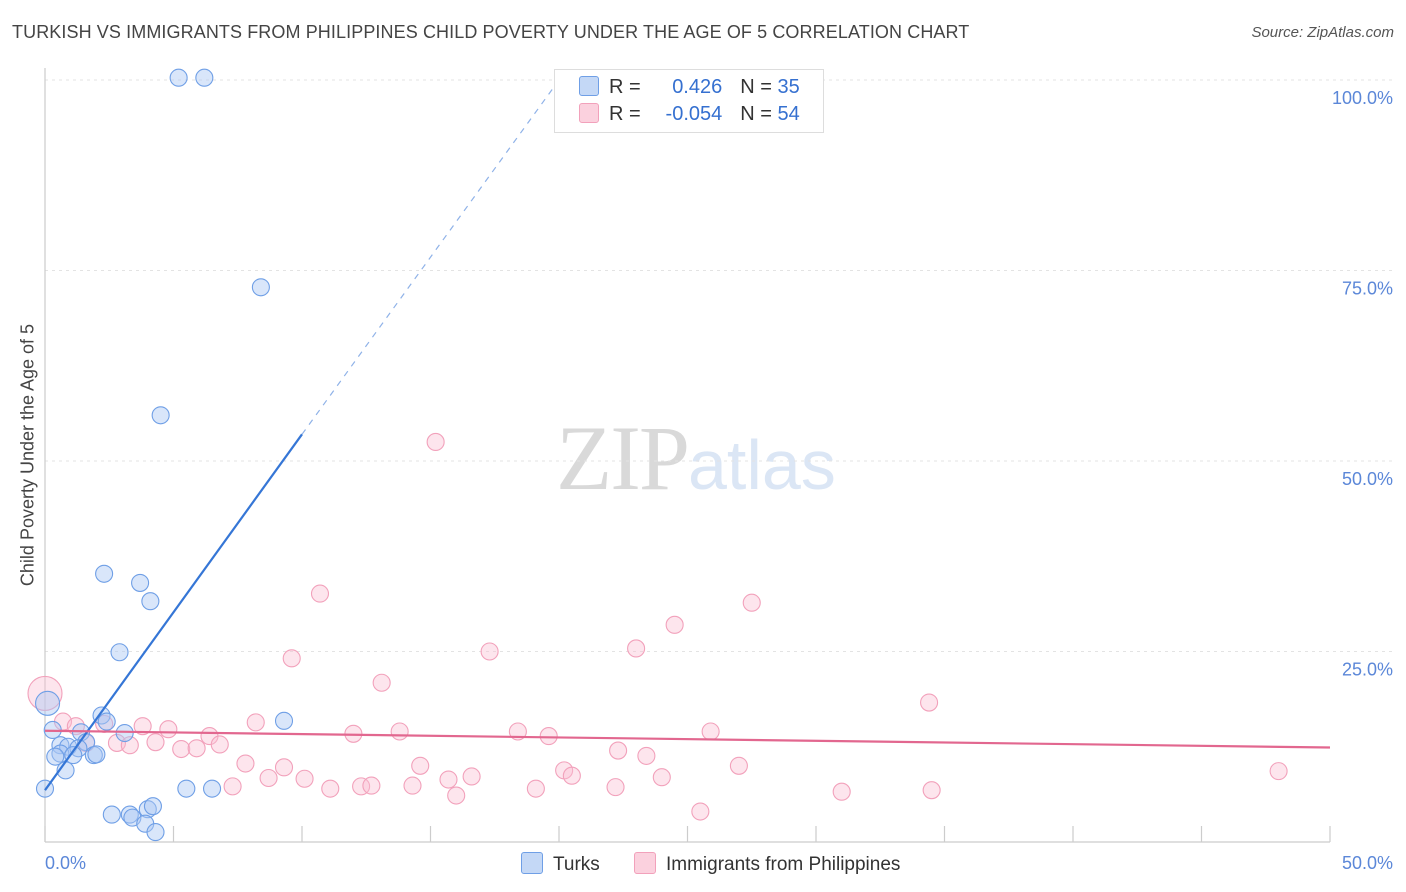 The height and width of the screenshot is (892, 1406). I want to click on legend-row-philippines: R = -0.054 N = 54, so click(689, 114).